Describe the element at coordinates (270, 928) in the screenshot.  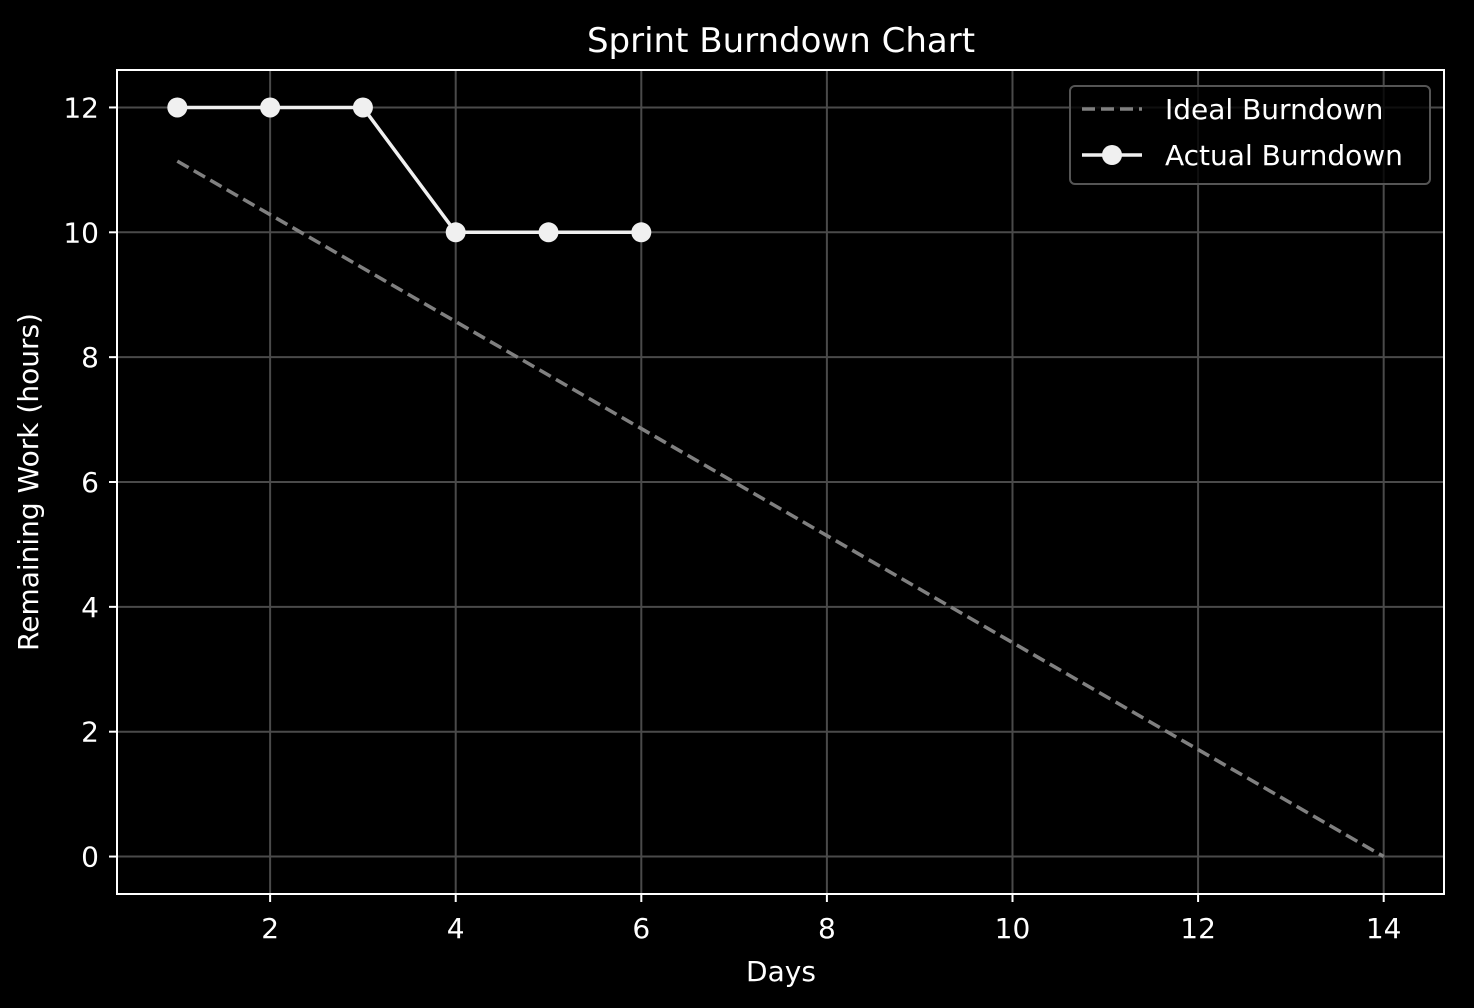
I see `x-tick-label: 2` at that location.